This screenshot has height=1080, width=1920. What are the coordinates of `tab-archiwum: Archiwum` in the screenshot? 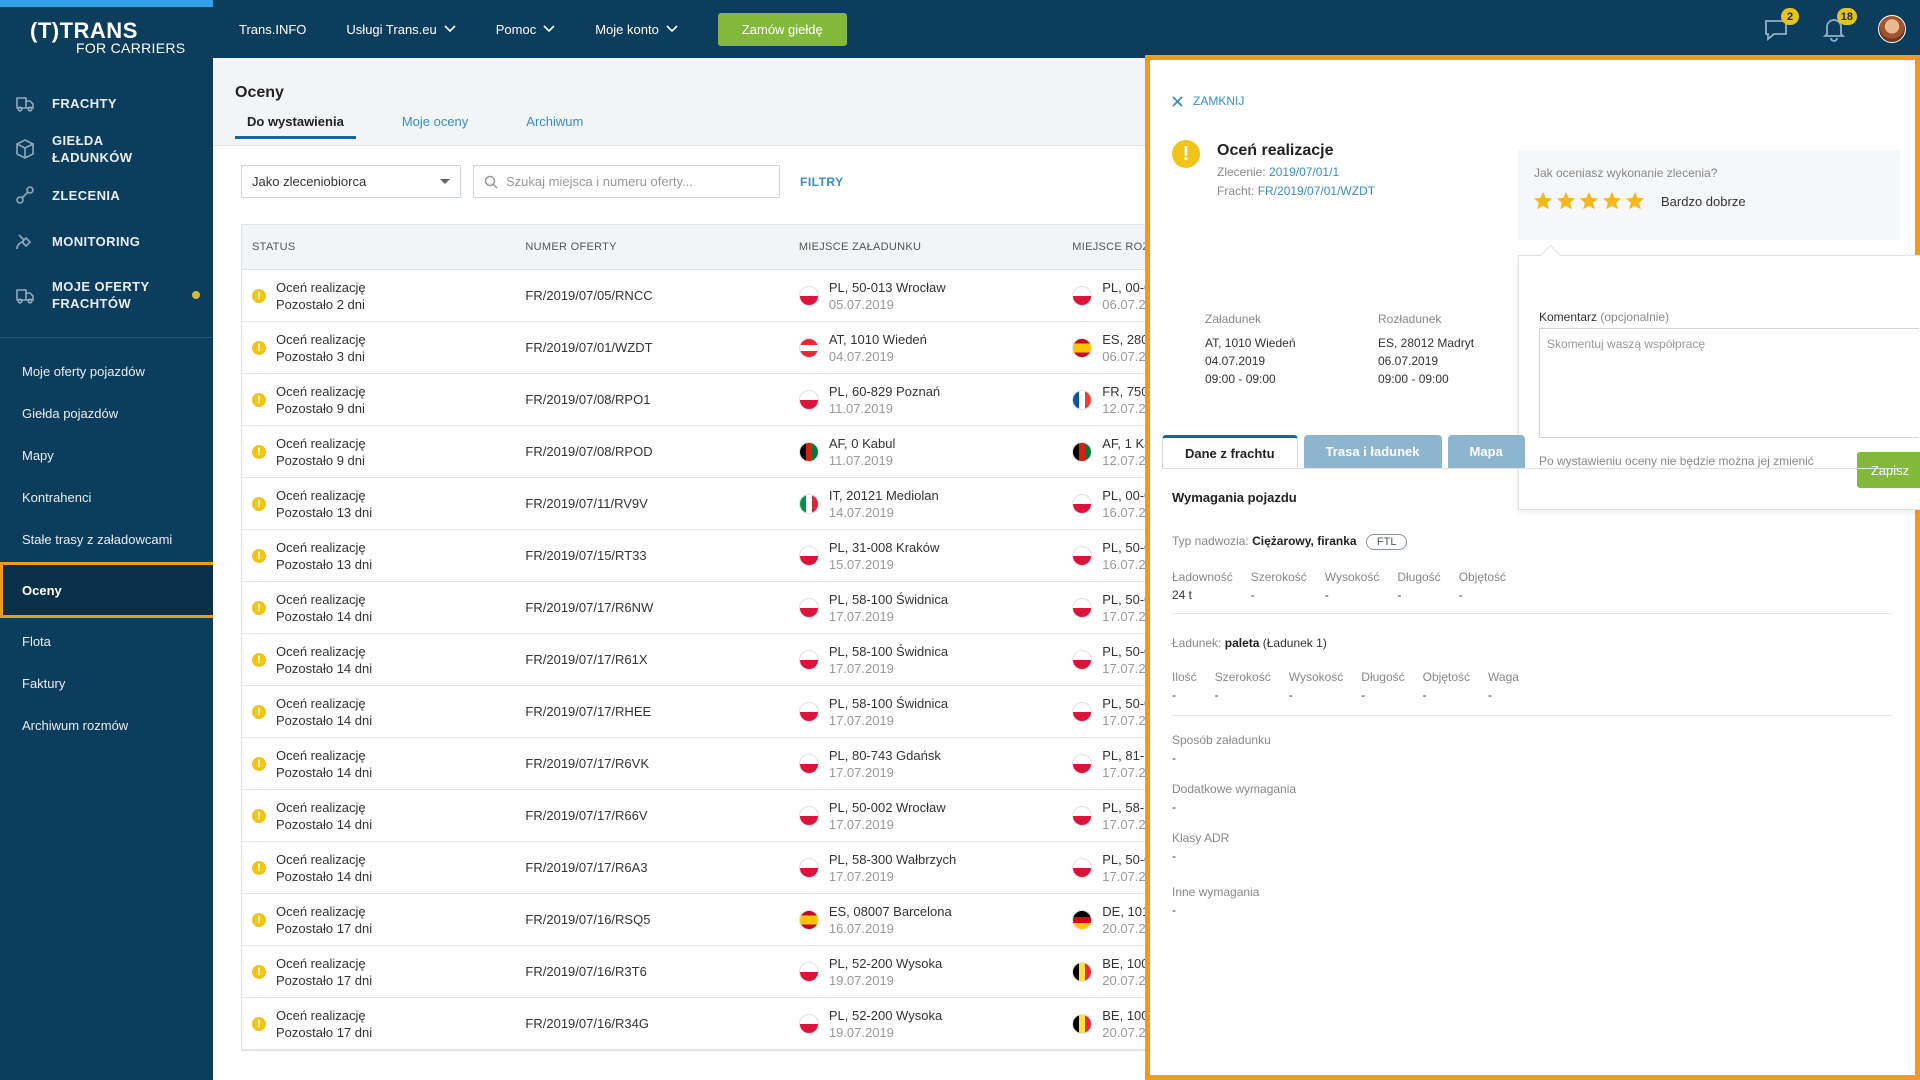 It's located at (555, 121).